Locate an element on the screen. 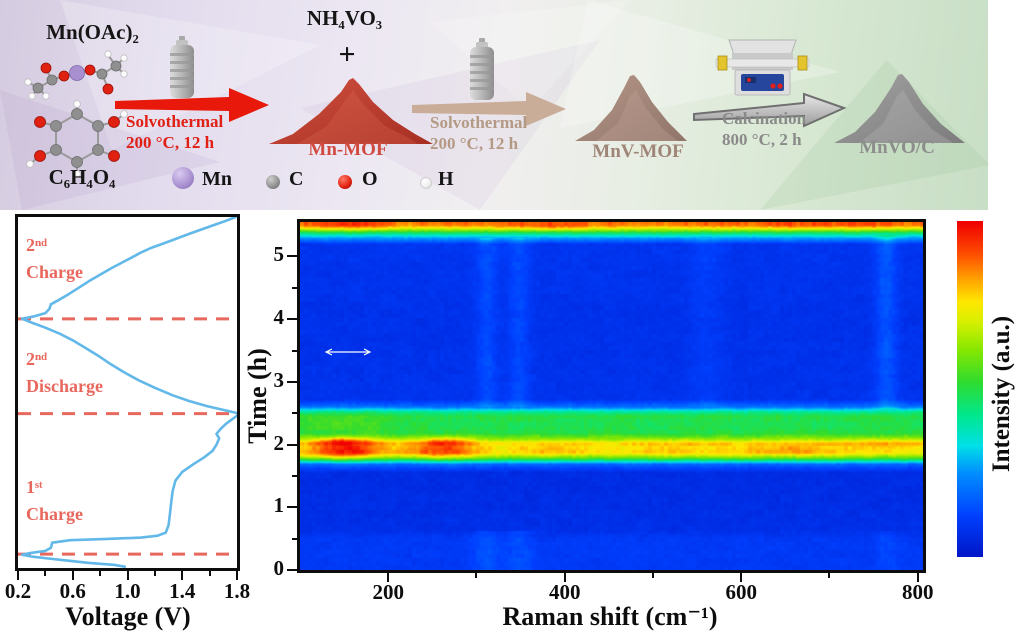 Image resolution: width=1024 pixels, height=643 pixels. step3-conditions: Calcination 800 °C, 2 h is located at coordinates (764, 129).